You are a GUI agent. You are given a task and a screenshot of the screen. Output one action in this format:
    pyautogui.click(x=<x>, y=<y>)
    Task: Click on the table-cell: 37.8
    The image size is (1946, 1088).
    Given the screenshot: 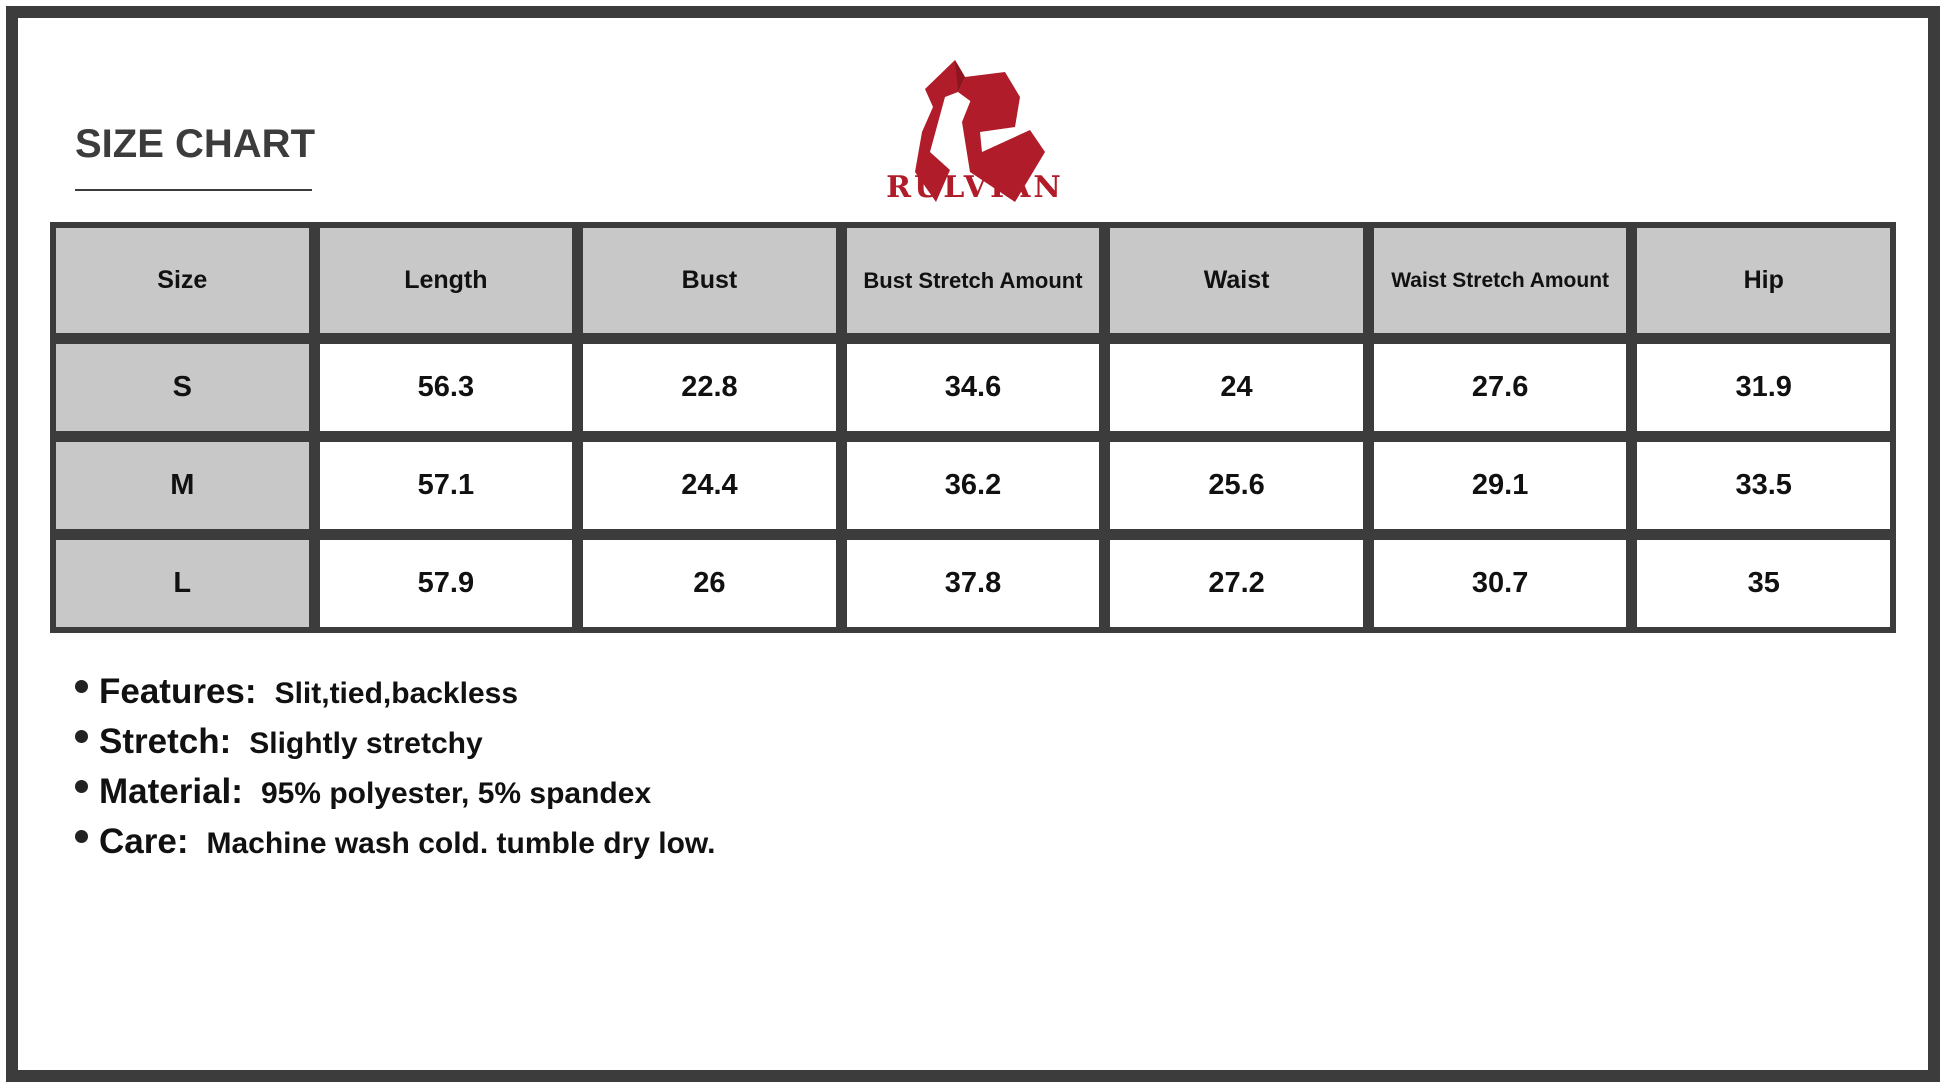 What is the action you would take?
    pyautogui.click(x=973, y=583)
    